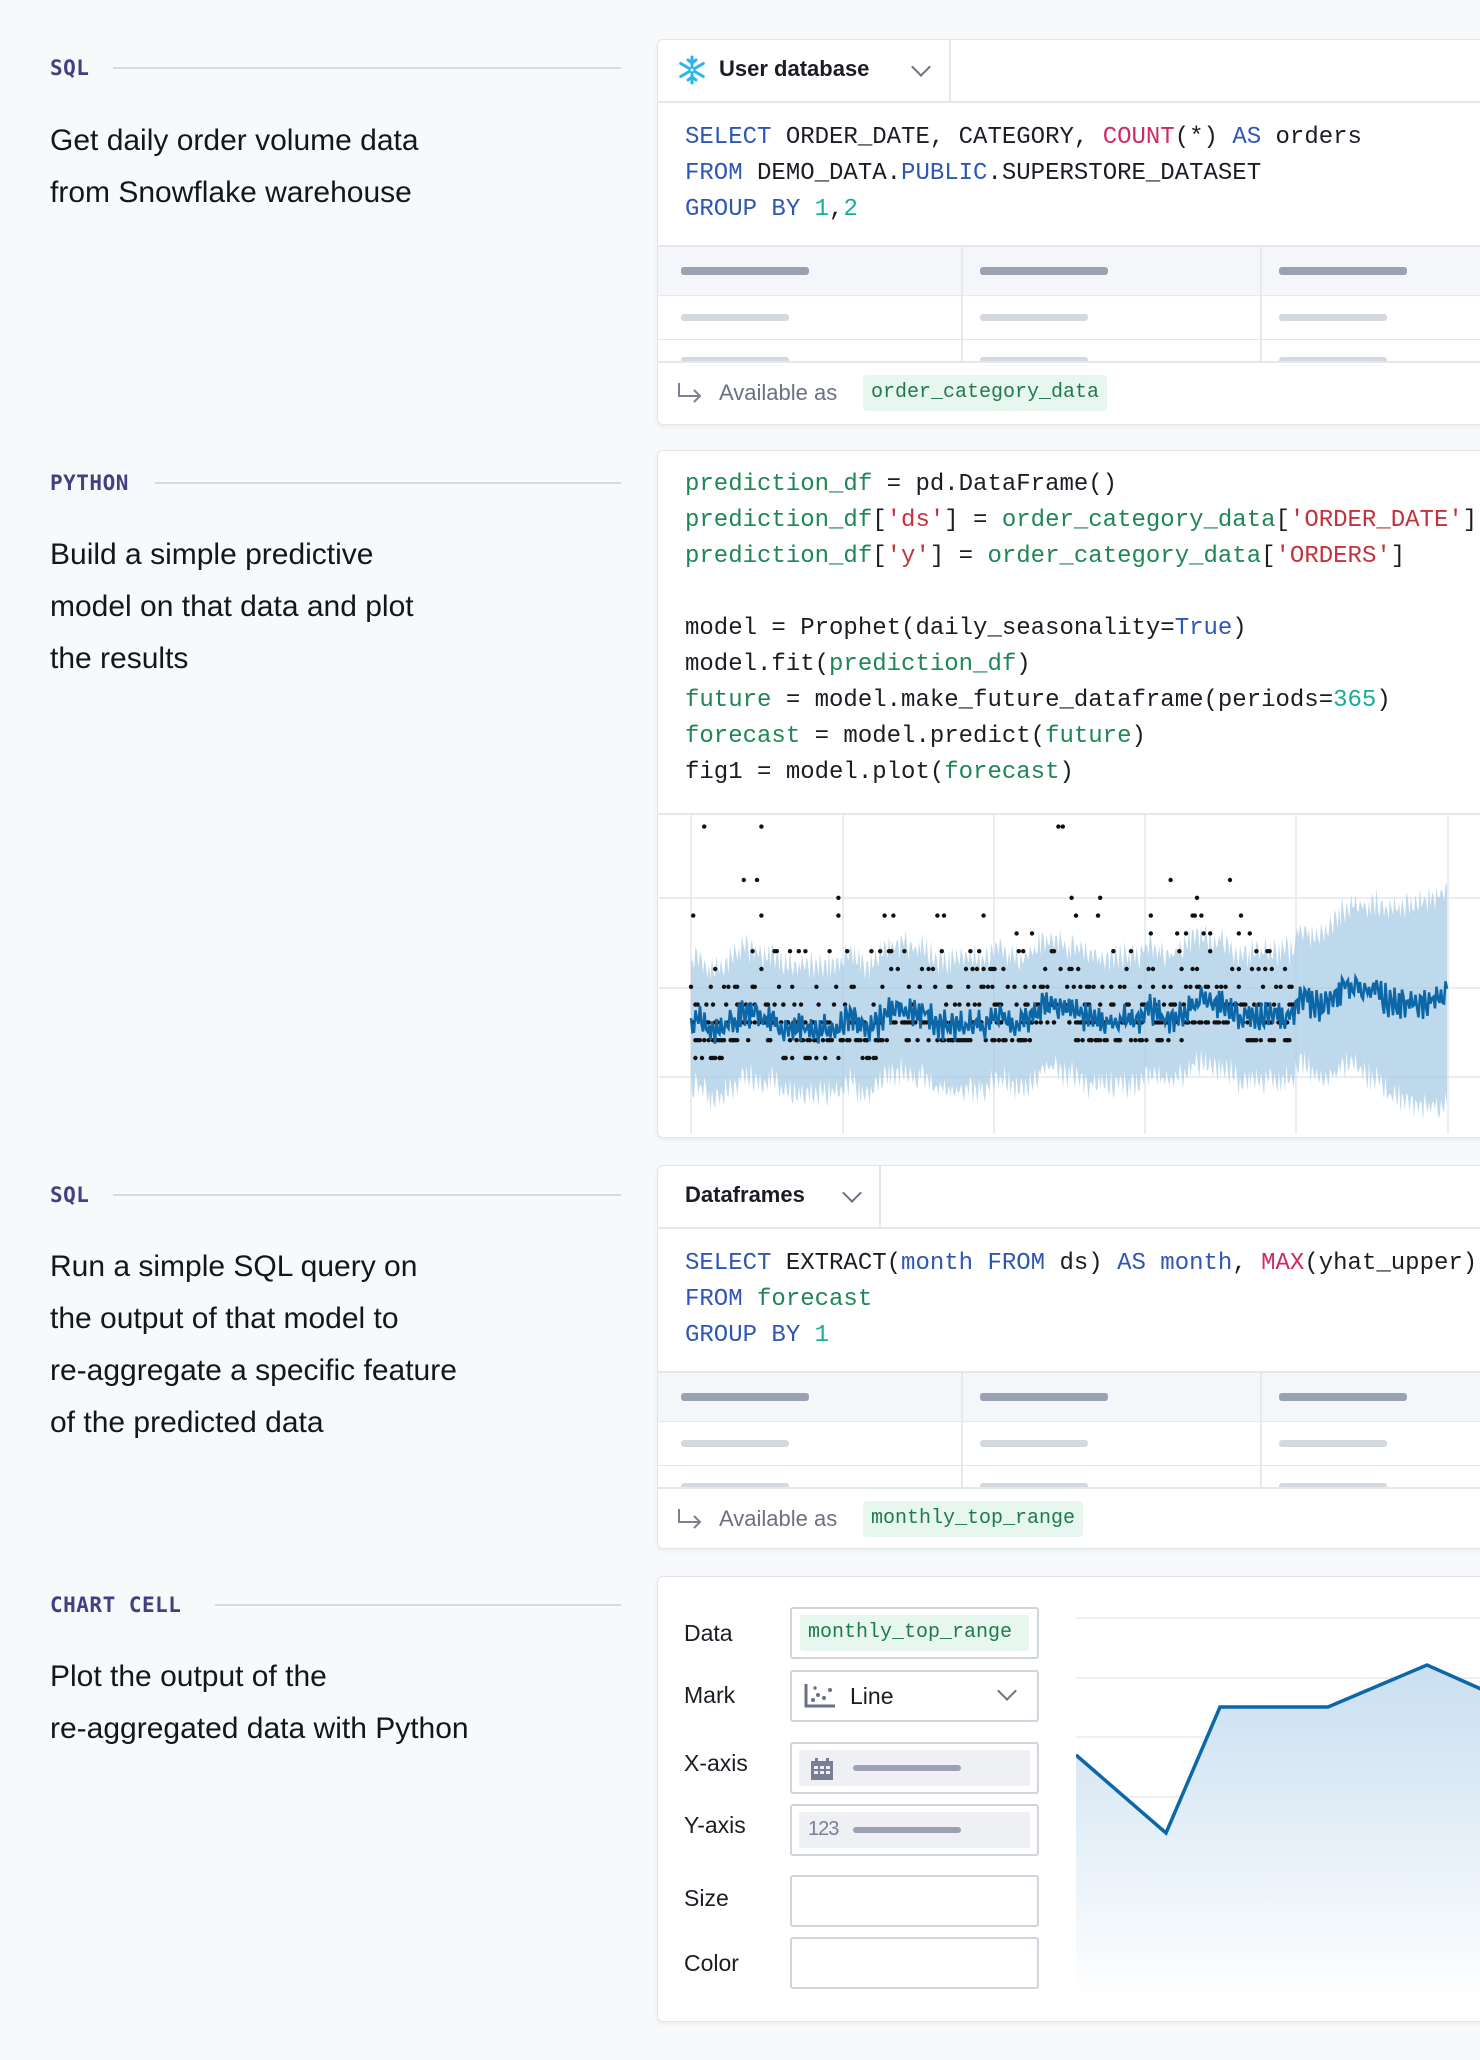  Describe the element at coordinates (1247, 1263) in the screenshot. I see `code-token: ,` at that location.